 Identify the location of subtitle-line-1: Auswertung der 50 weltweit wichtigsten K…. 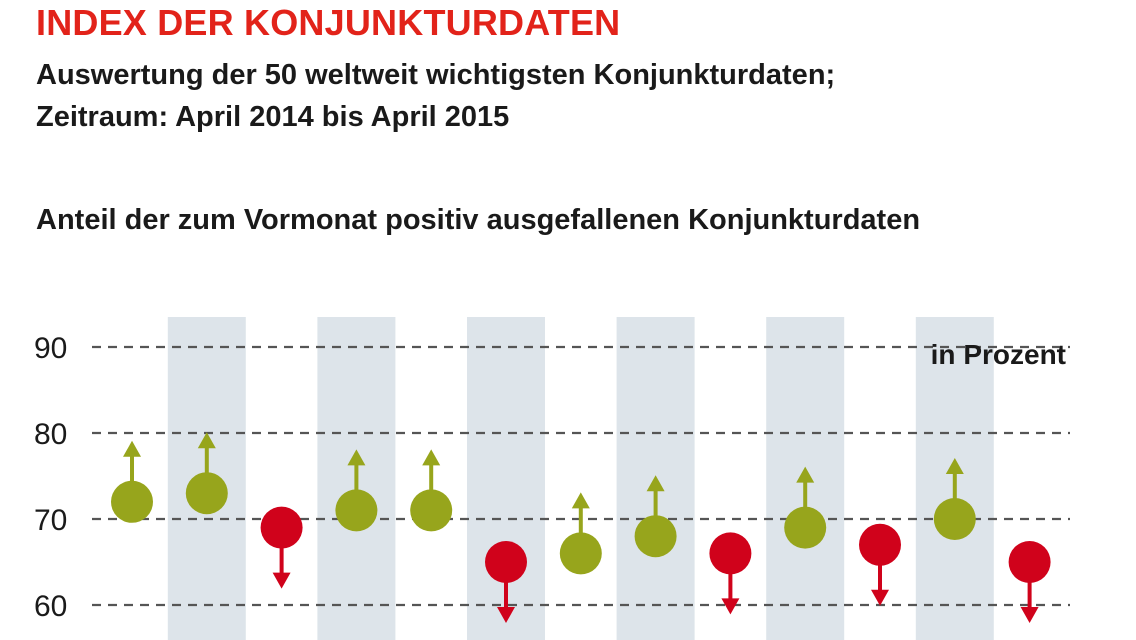
(436, 75).